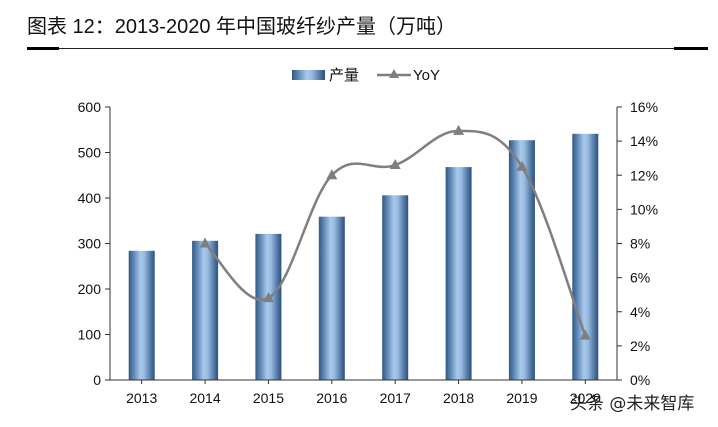 This screenshot has width=718, height=427. I want to click on bar-2017, so click(395, 287).